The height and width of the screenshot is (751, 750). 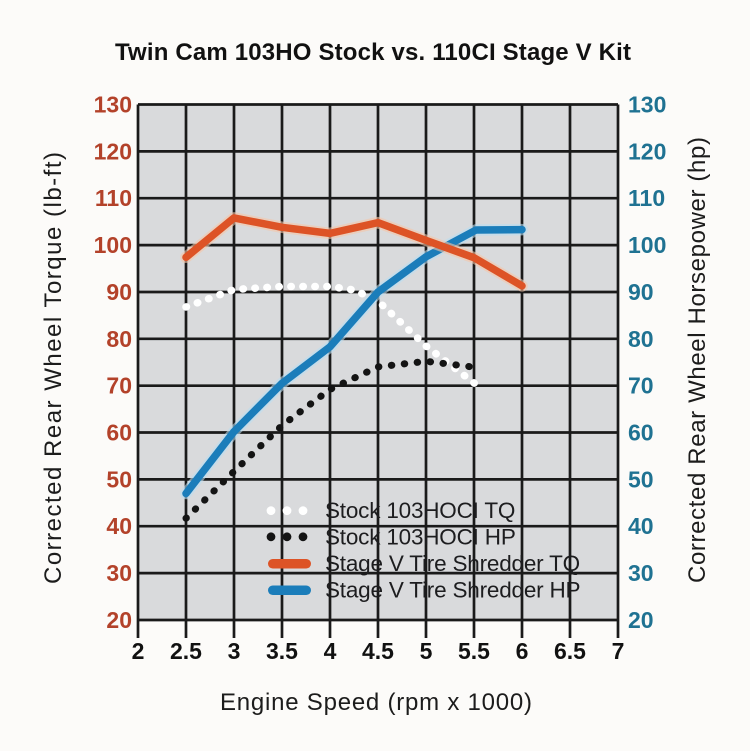 What do you see at coordinates (420, 510) in the screenshot?
I see `svg-text: Stock 103HOCI TQ` at bounding box center [420, 510].